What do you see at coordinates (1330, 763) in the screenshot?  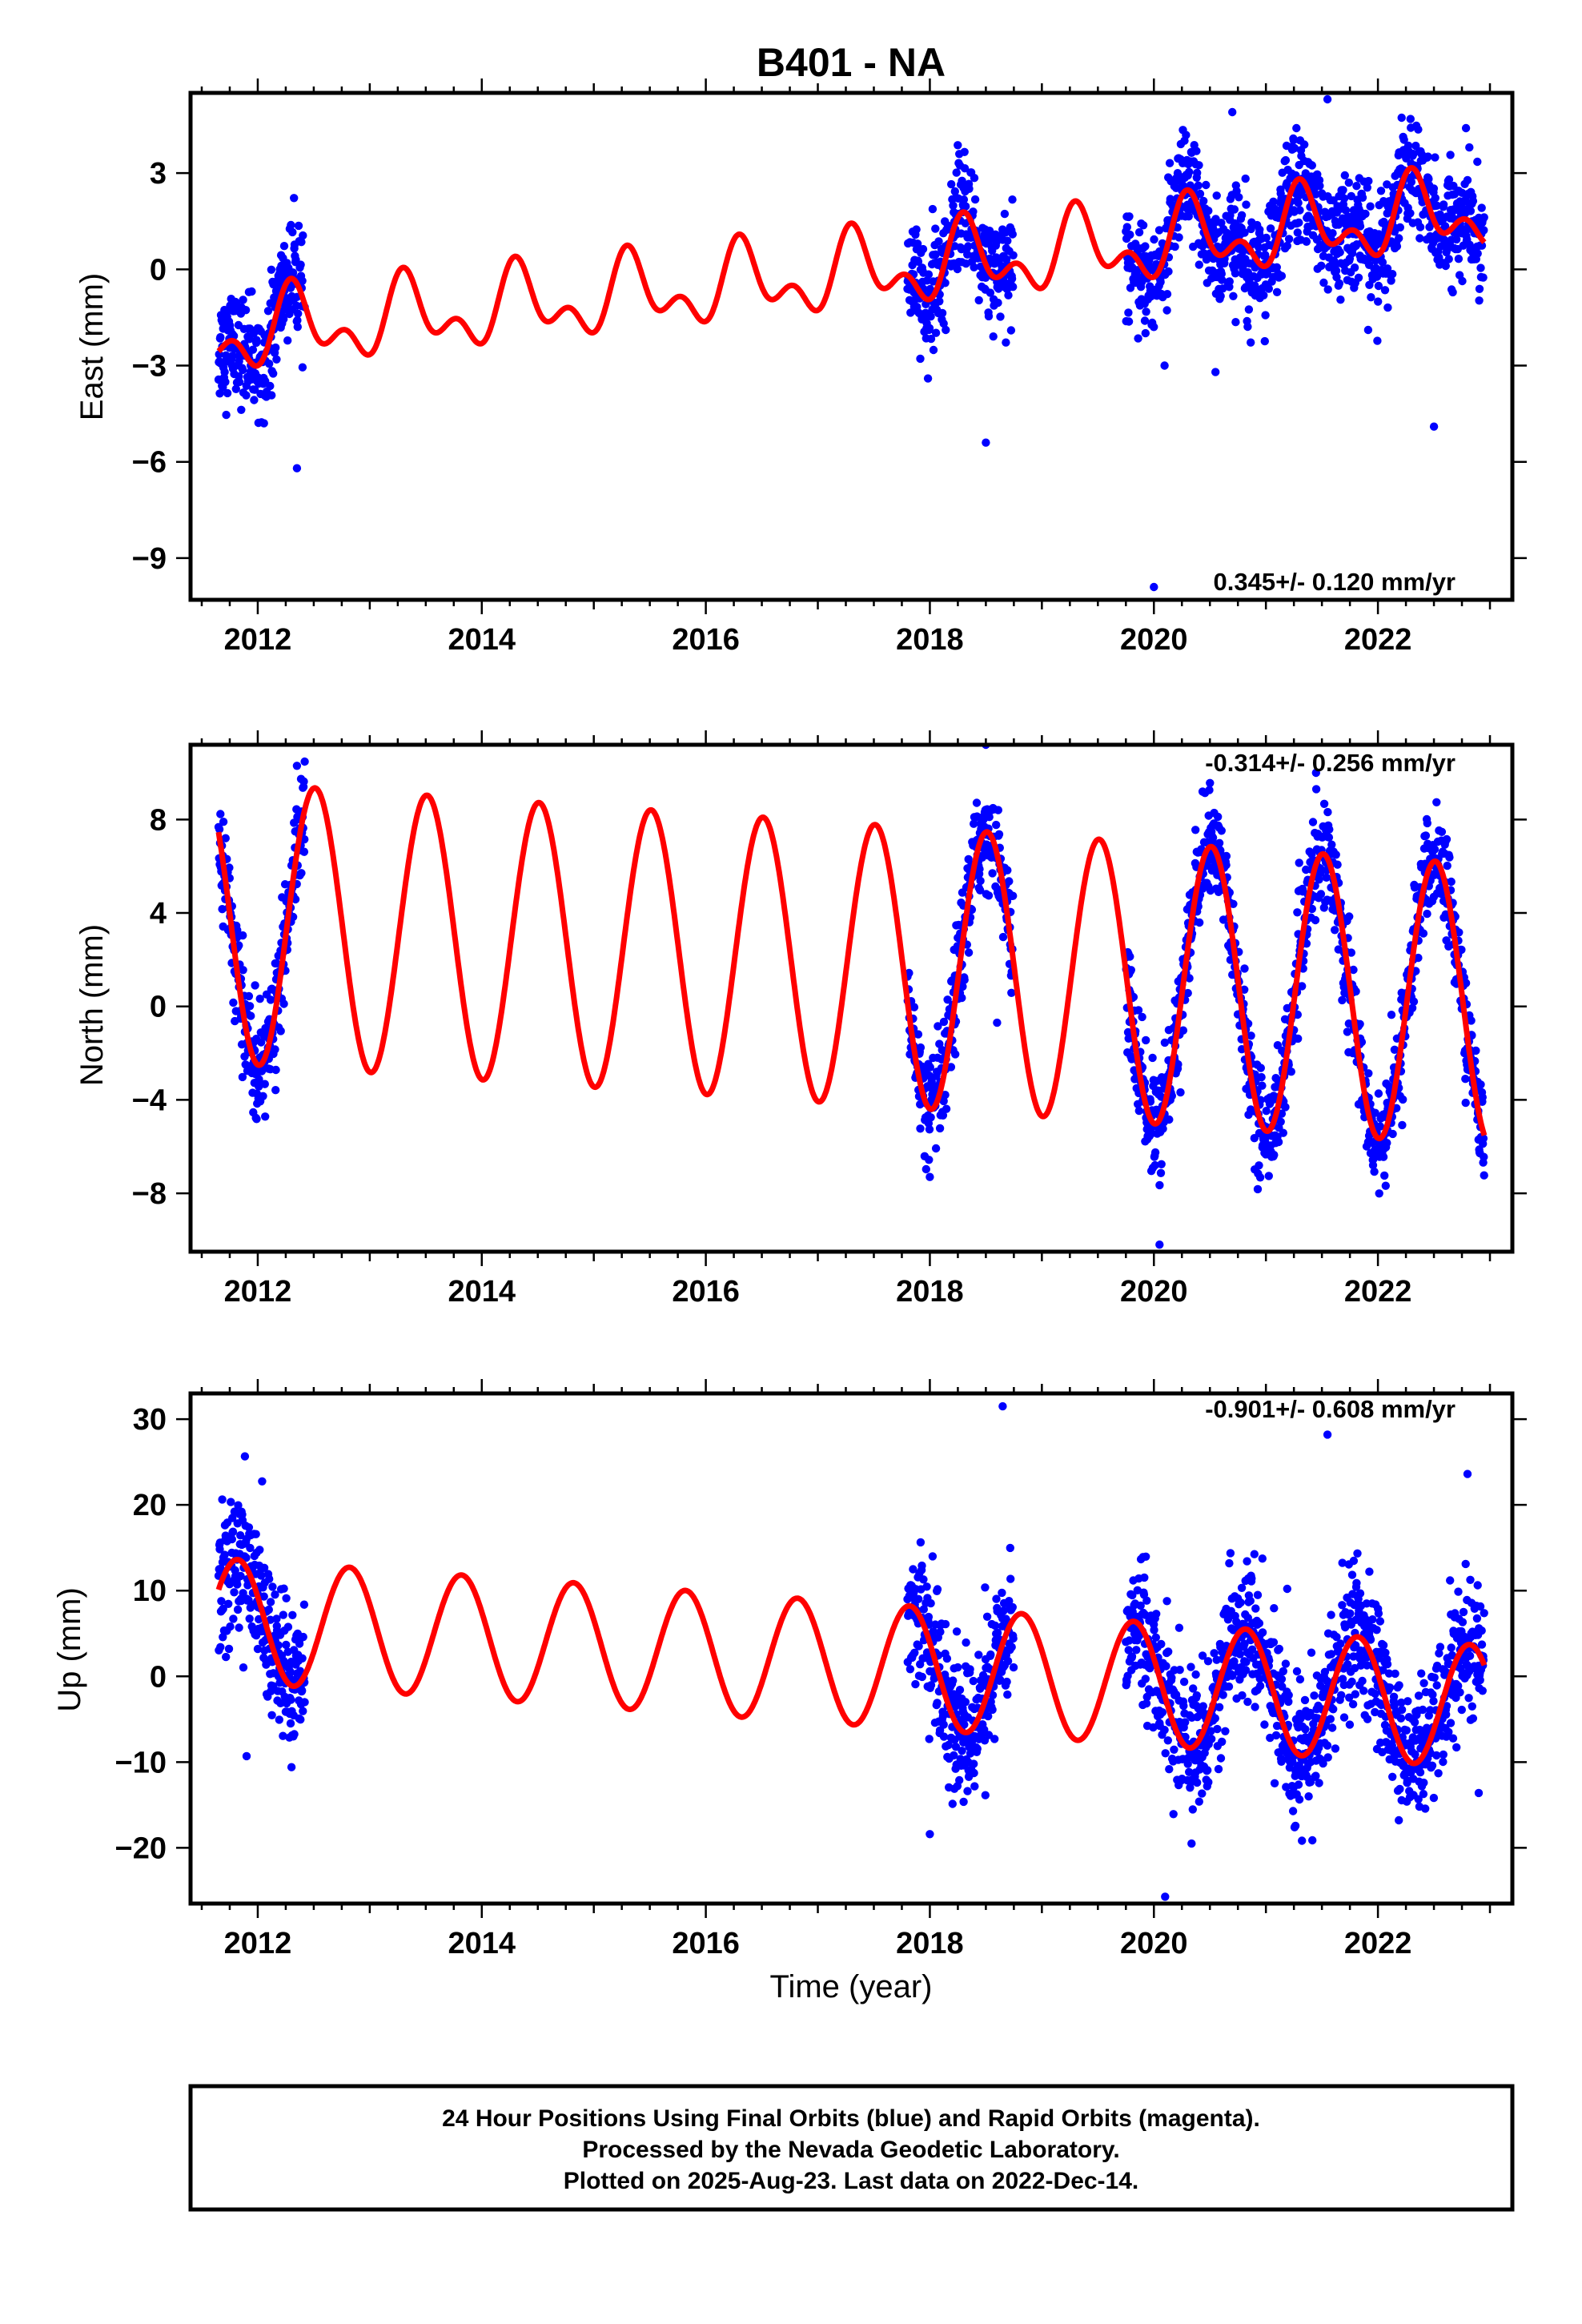 I see `north-rate-annotation: -0.314+/- 0.256 mm/yr` at bounding box center [1330, 763].